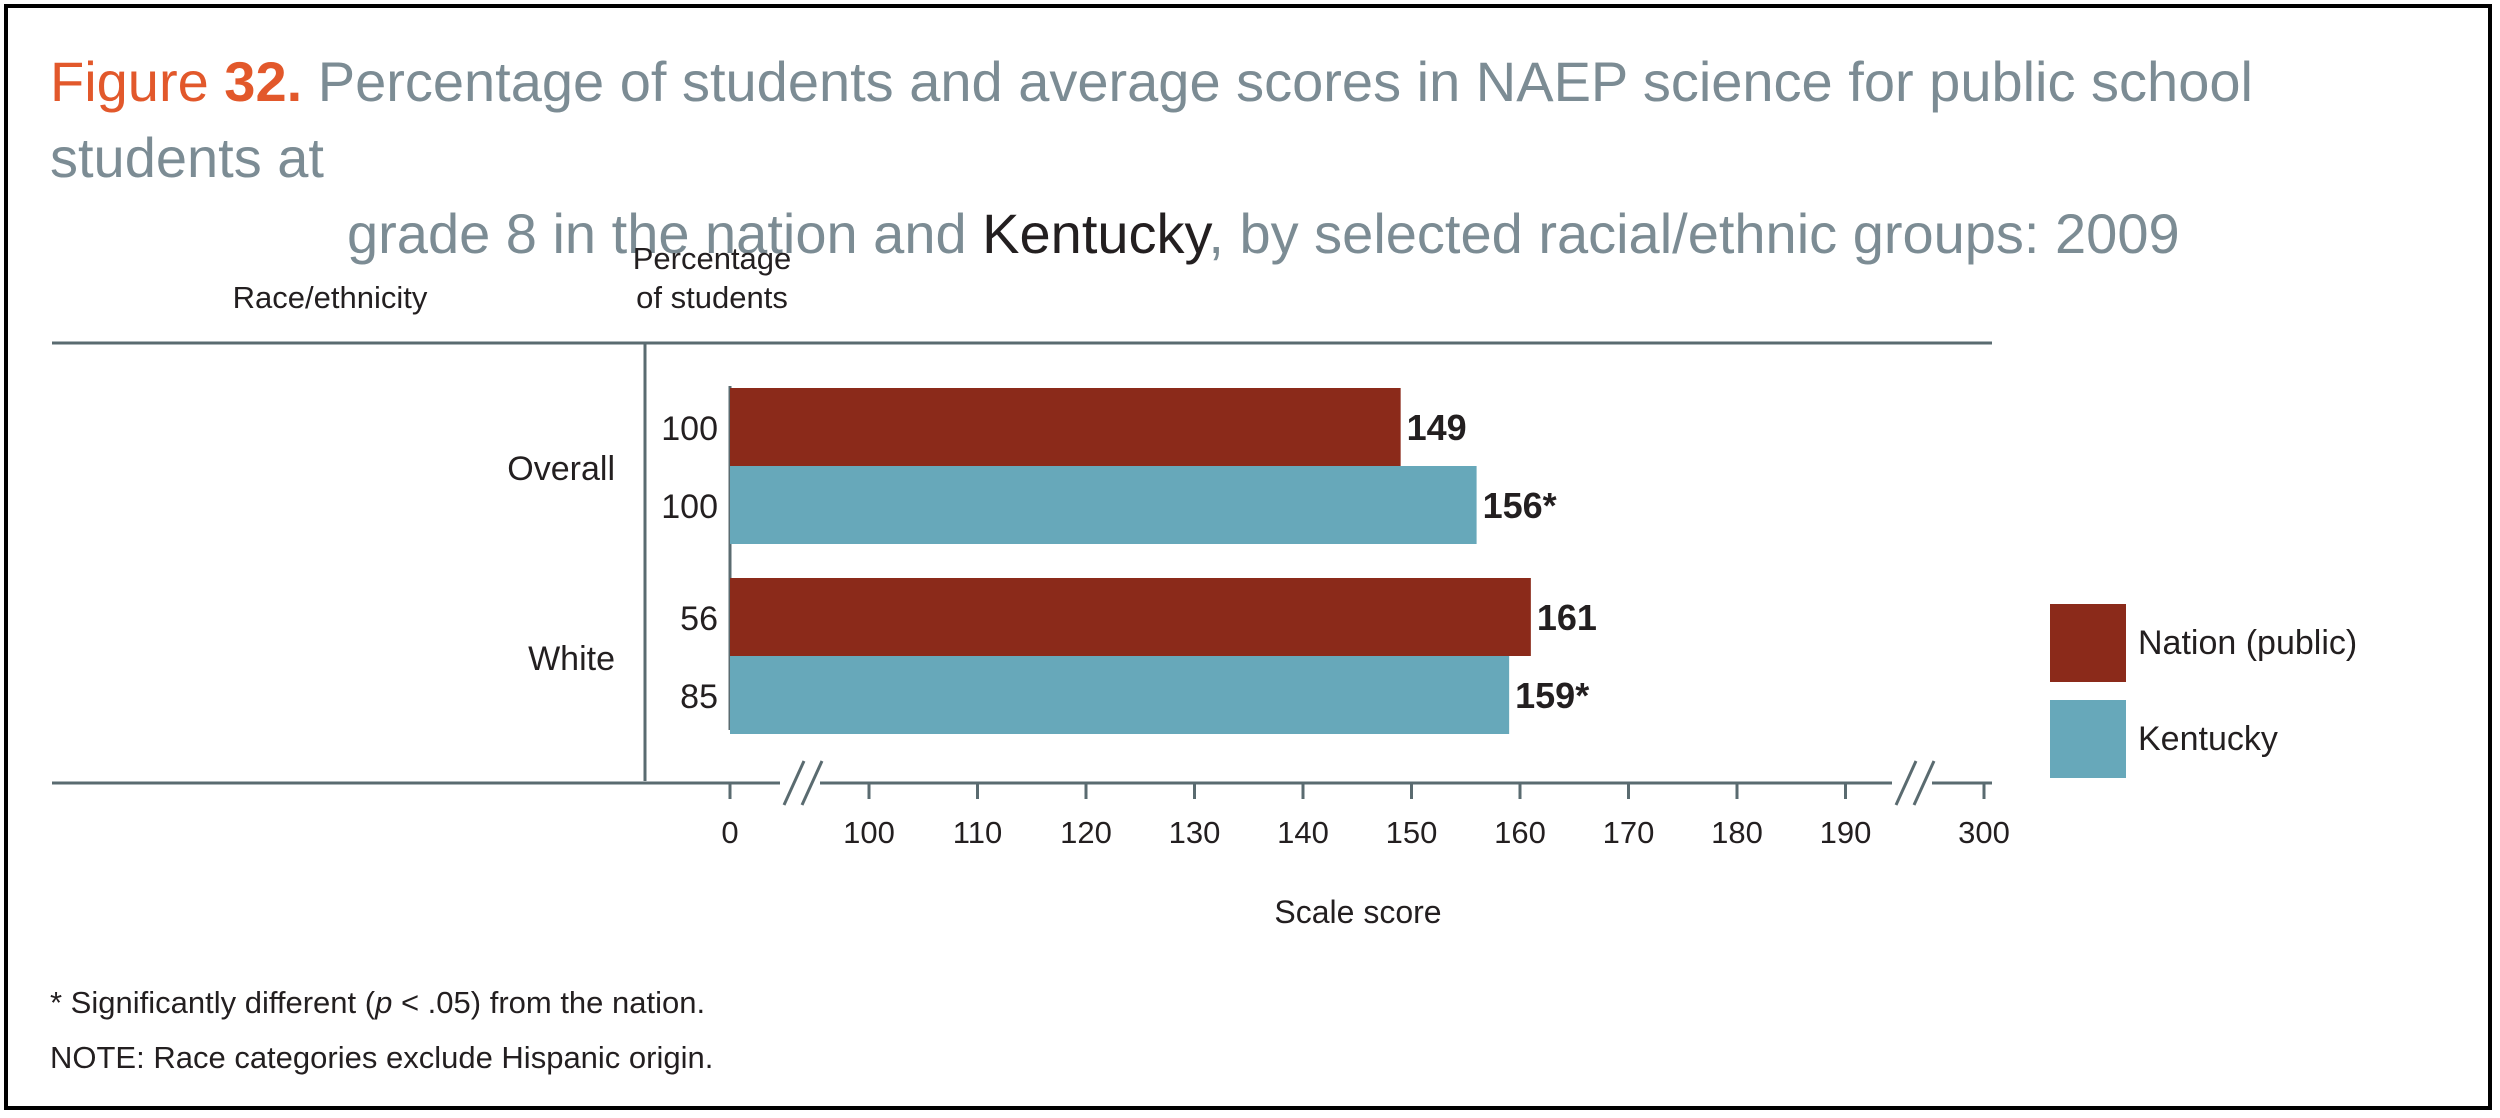 The width and height of the screenshot is (2500, 1118). Describe the element at coordinates (2088, 643) in the screenshot. I see `legend-swatch-nation` at that location.